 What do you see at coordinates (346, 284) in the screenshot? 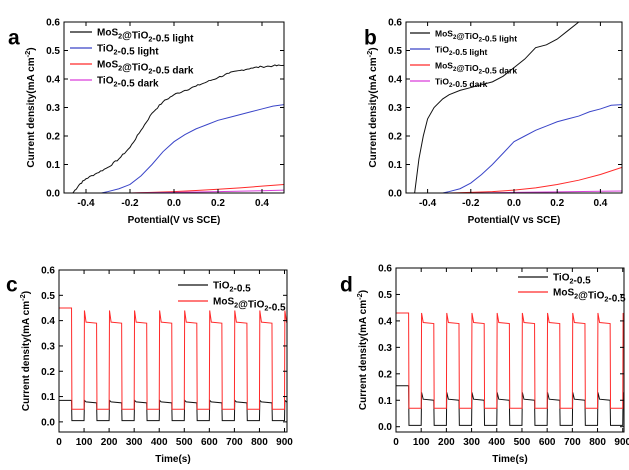
I see `panel-letter: d` at bounding box center [346, 284].